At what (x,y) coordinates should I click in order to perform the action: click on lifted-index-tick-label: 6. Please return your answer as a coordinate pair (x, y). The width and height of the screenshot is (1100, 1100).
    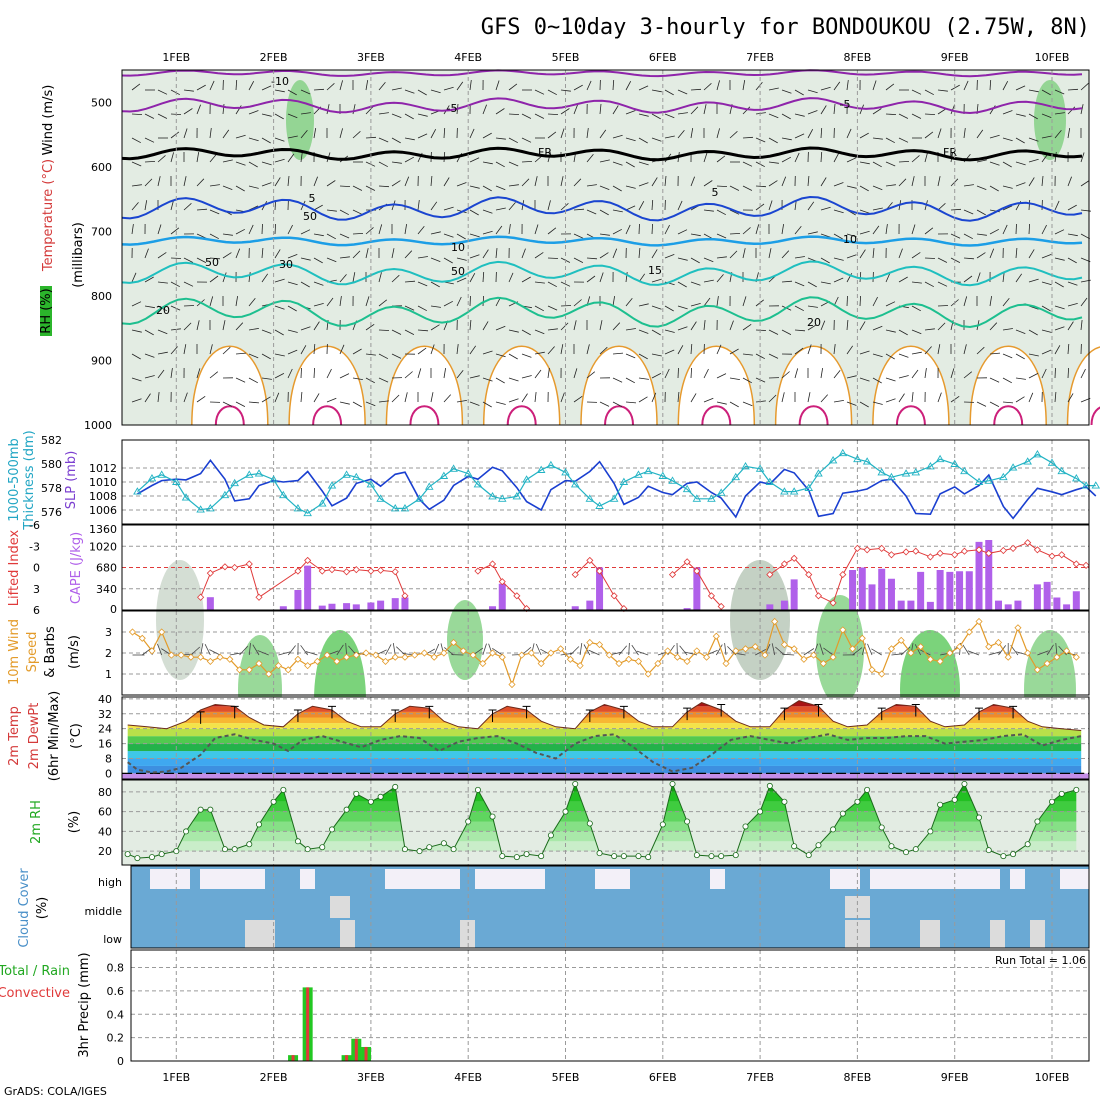
    Looking at the image, I should click on (36, 610).